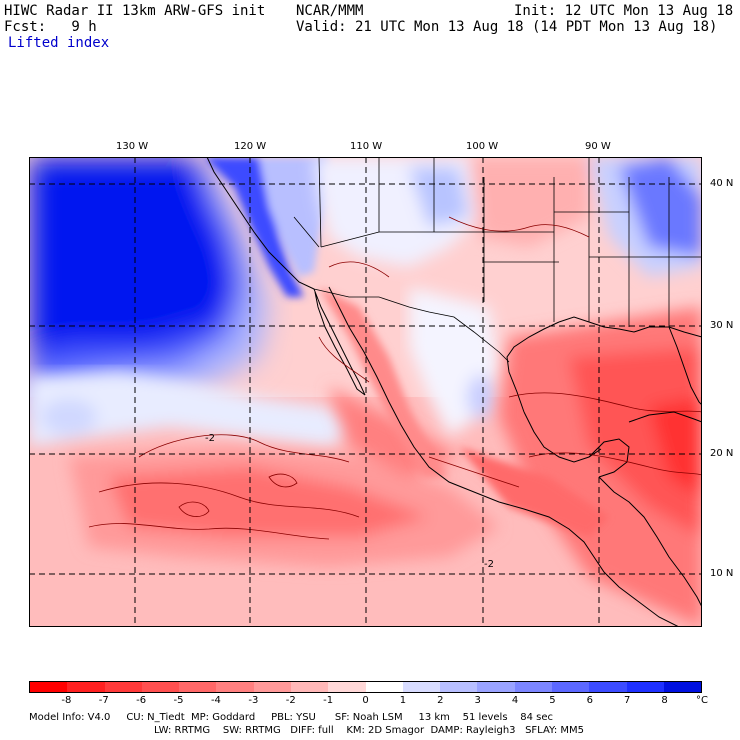  Describe the element at coordinates (627, 700) in the screenshot. I see `colorbar-tick-label: 7` at that location.